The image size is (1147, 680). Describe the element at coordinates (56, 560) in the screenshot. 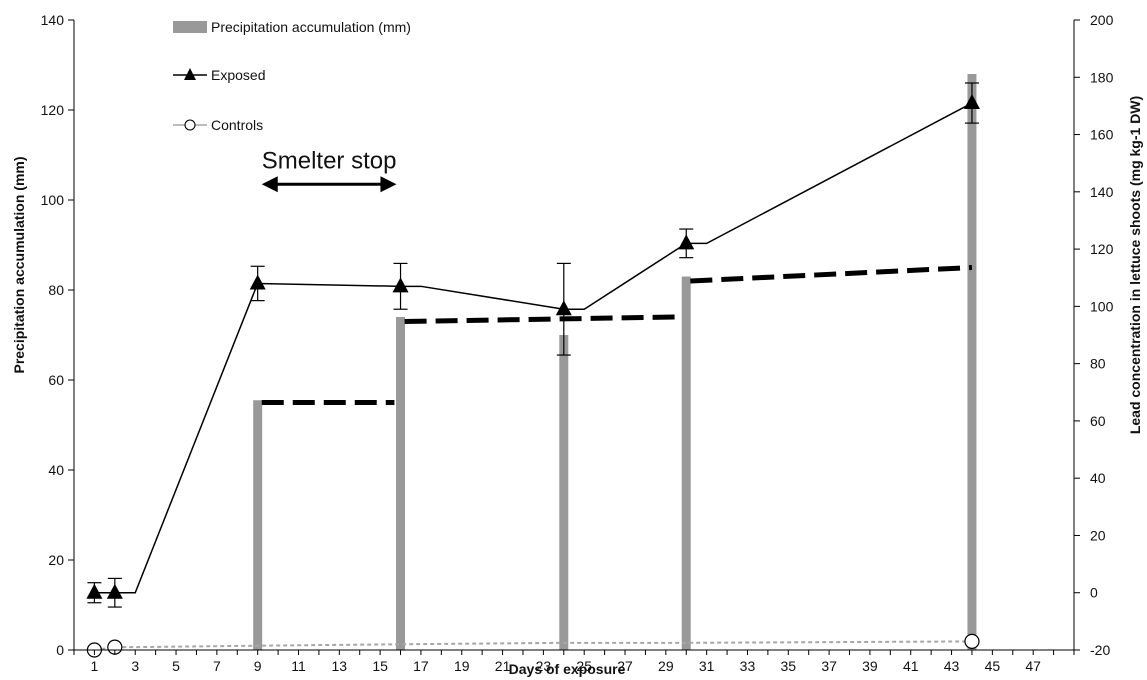

I see `y-tick-label: 20` at that location.